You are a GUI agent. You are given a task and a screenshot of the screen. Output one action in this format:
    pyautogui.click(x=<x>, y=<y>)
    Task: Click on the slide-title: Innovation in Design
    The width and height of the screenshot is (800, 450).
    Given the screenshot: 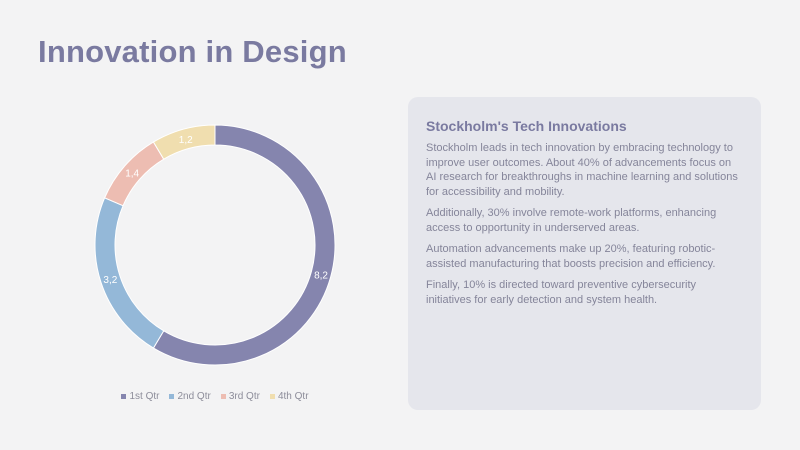 What is the action you would take?
    pyautogui.click(x=192, y=51)
    